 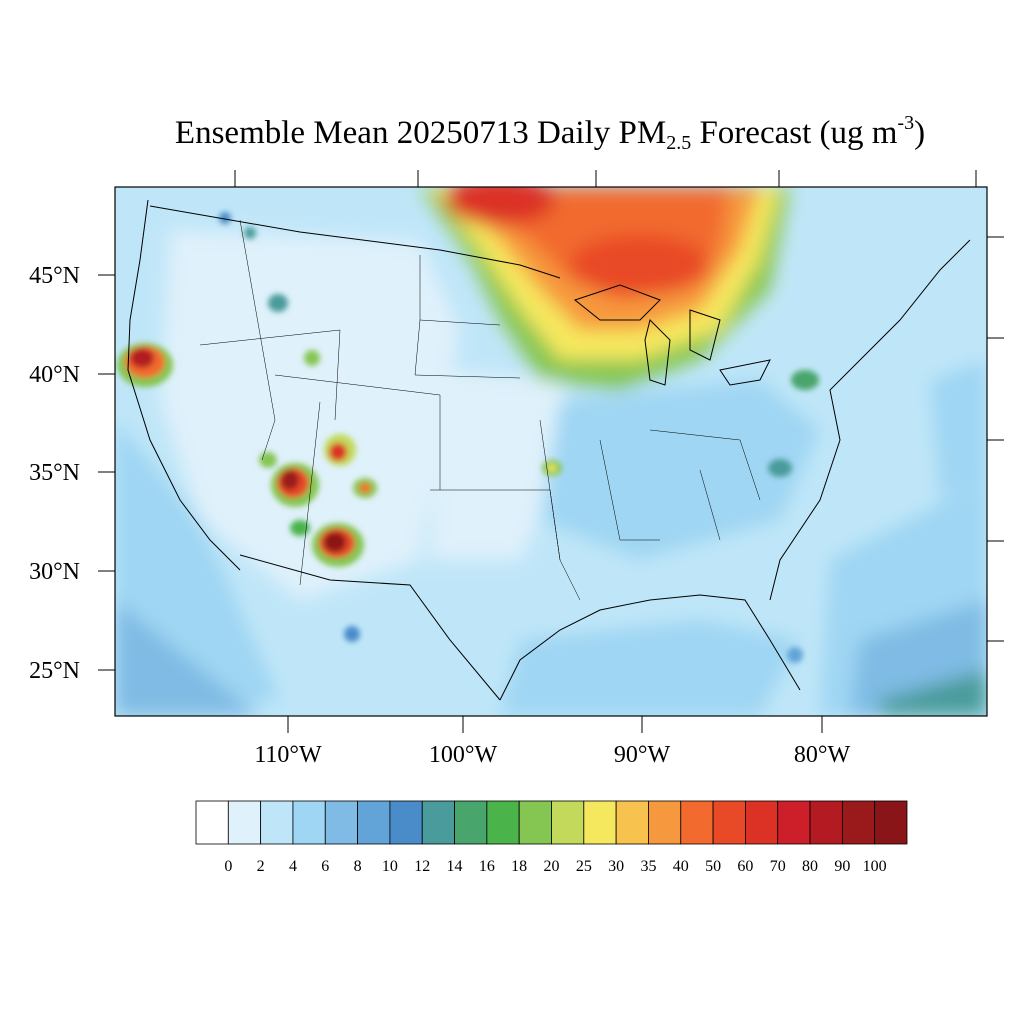 What do you see at coordinates (616, 866) in the screenshot?
I see `colorbar-label: 30` at bounding box center [616, 866].